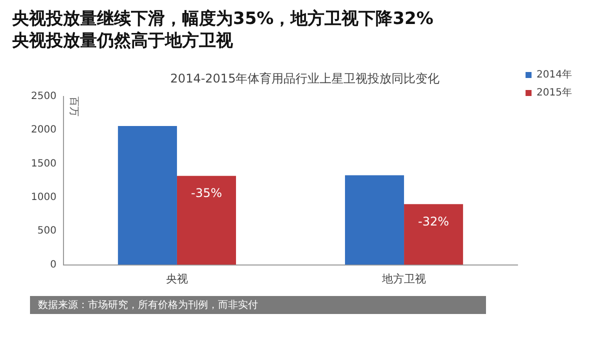  What do you see at coordinates (43, 164) in the screenshot?
I see `y-tick-label: 1500` at bounding box center [43, 164].